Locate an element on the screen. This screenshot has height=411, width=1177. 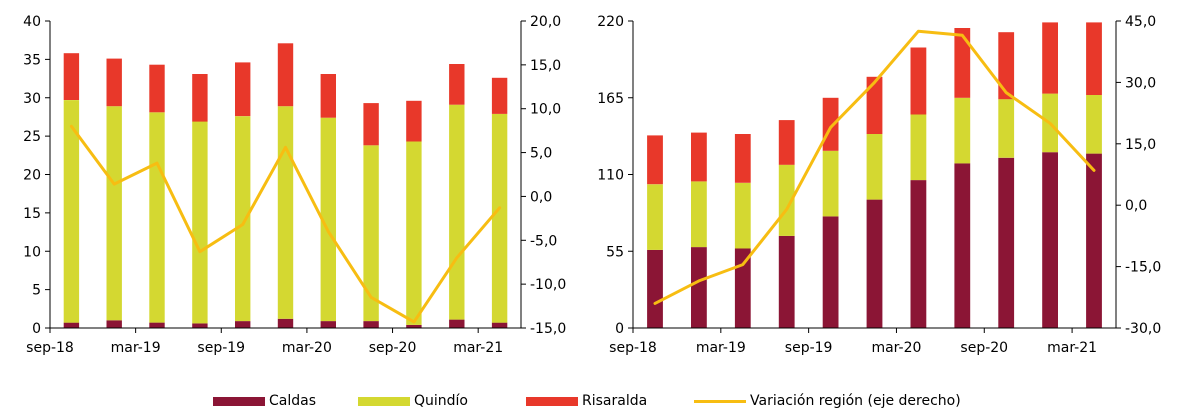
x-tick-label-2: mar-20 is located at coordinates (896, 348).